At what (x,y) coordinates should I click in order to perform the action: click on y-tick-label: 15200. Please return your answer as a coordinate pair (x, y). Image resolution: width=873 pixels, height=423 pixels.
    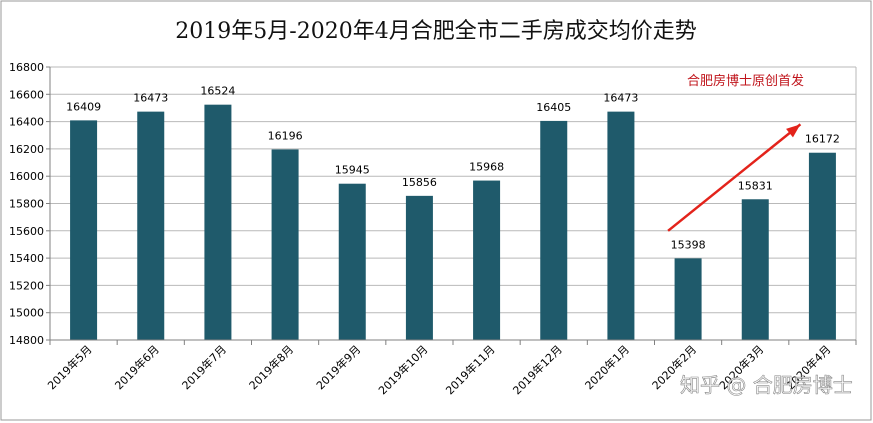
    Looking at the image, I should click on (26, 285).